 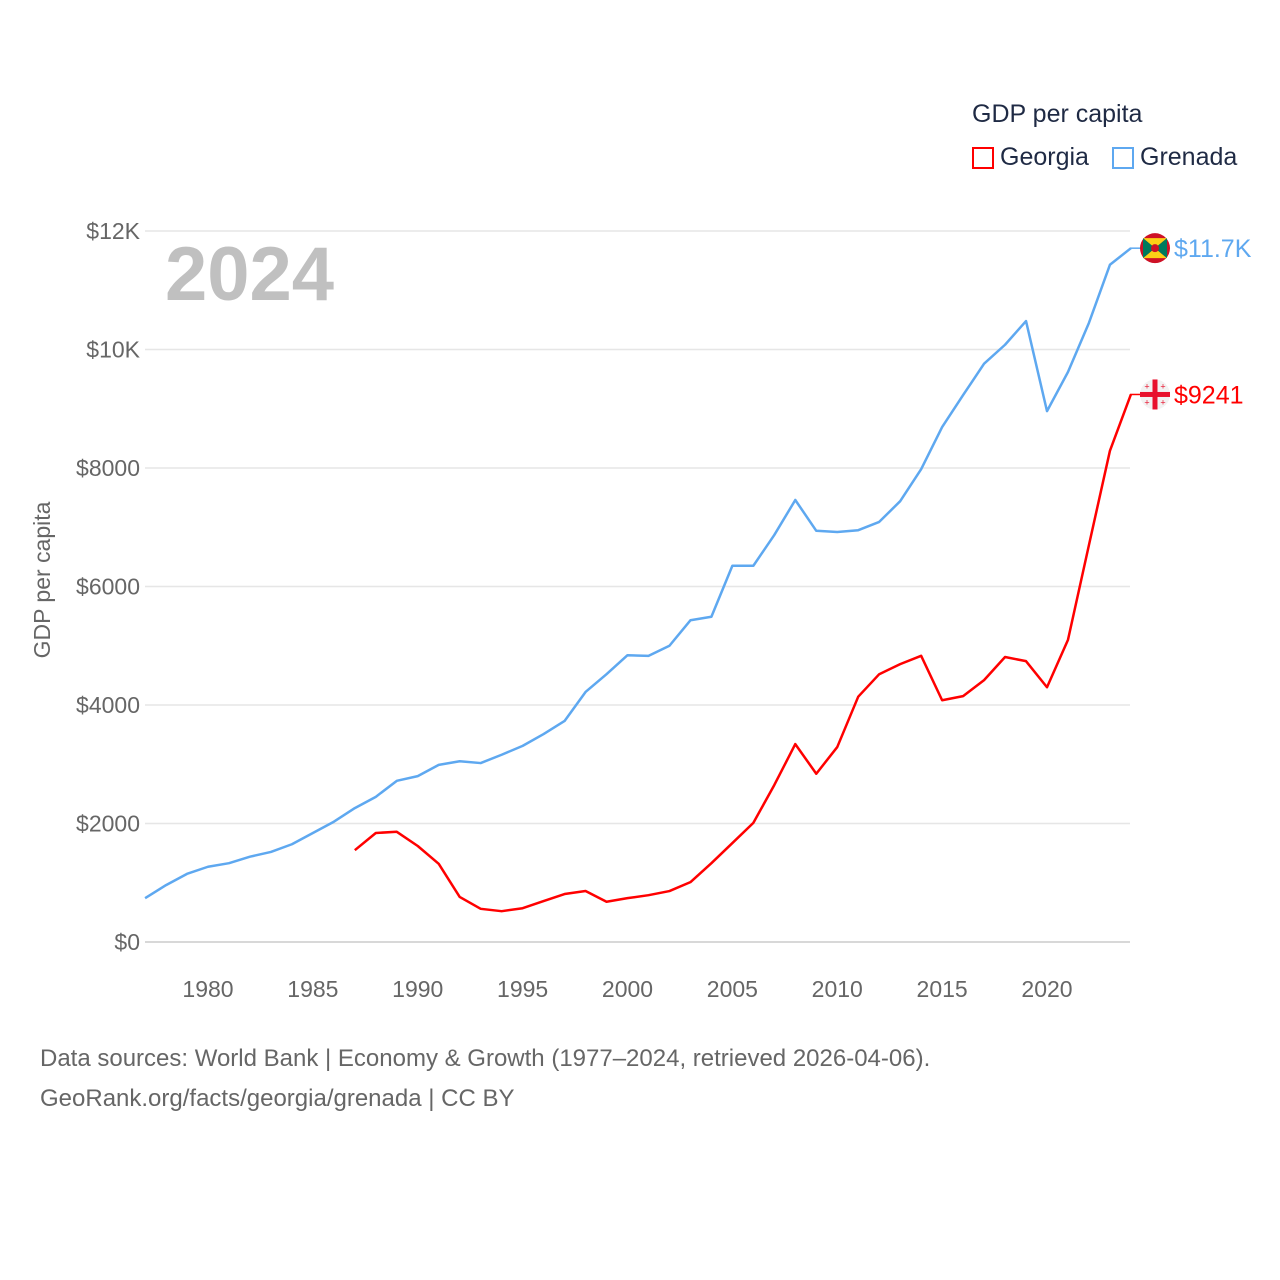 What do you see at coordinates (1044, 157) in the screenshot?
I see `legend-label: Georgia` at bounding box center [1044, 157].